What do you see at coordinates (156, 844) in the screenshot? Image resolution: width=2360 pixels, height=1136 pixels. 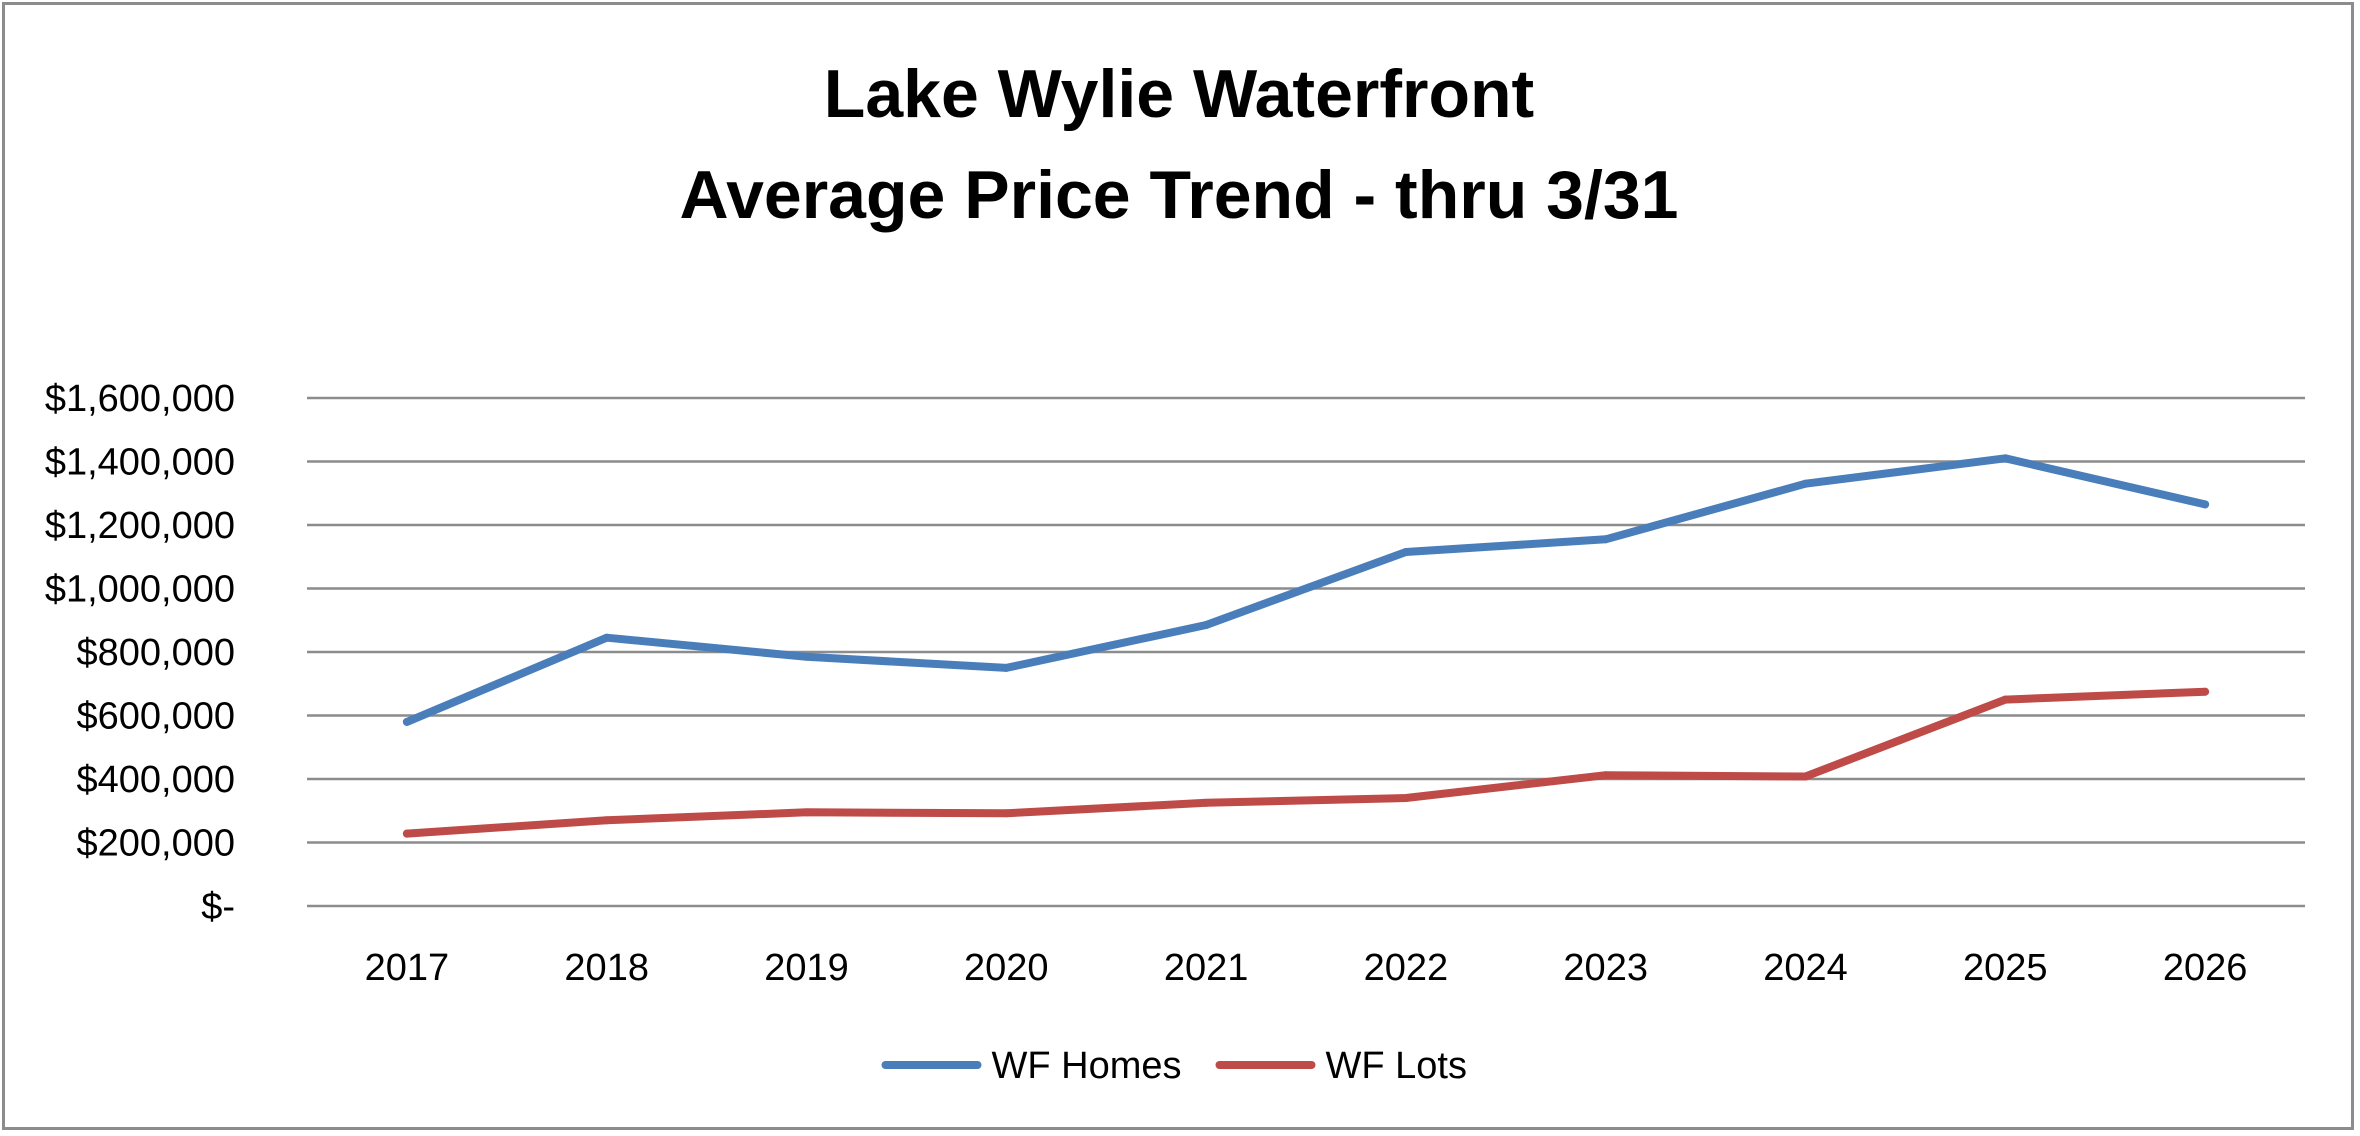 I see `y-tick-label: $200,000` at bounding box center [156, 844].